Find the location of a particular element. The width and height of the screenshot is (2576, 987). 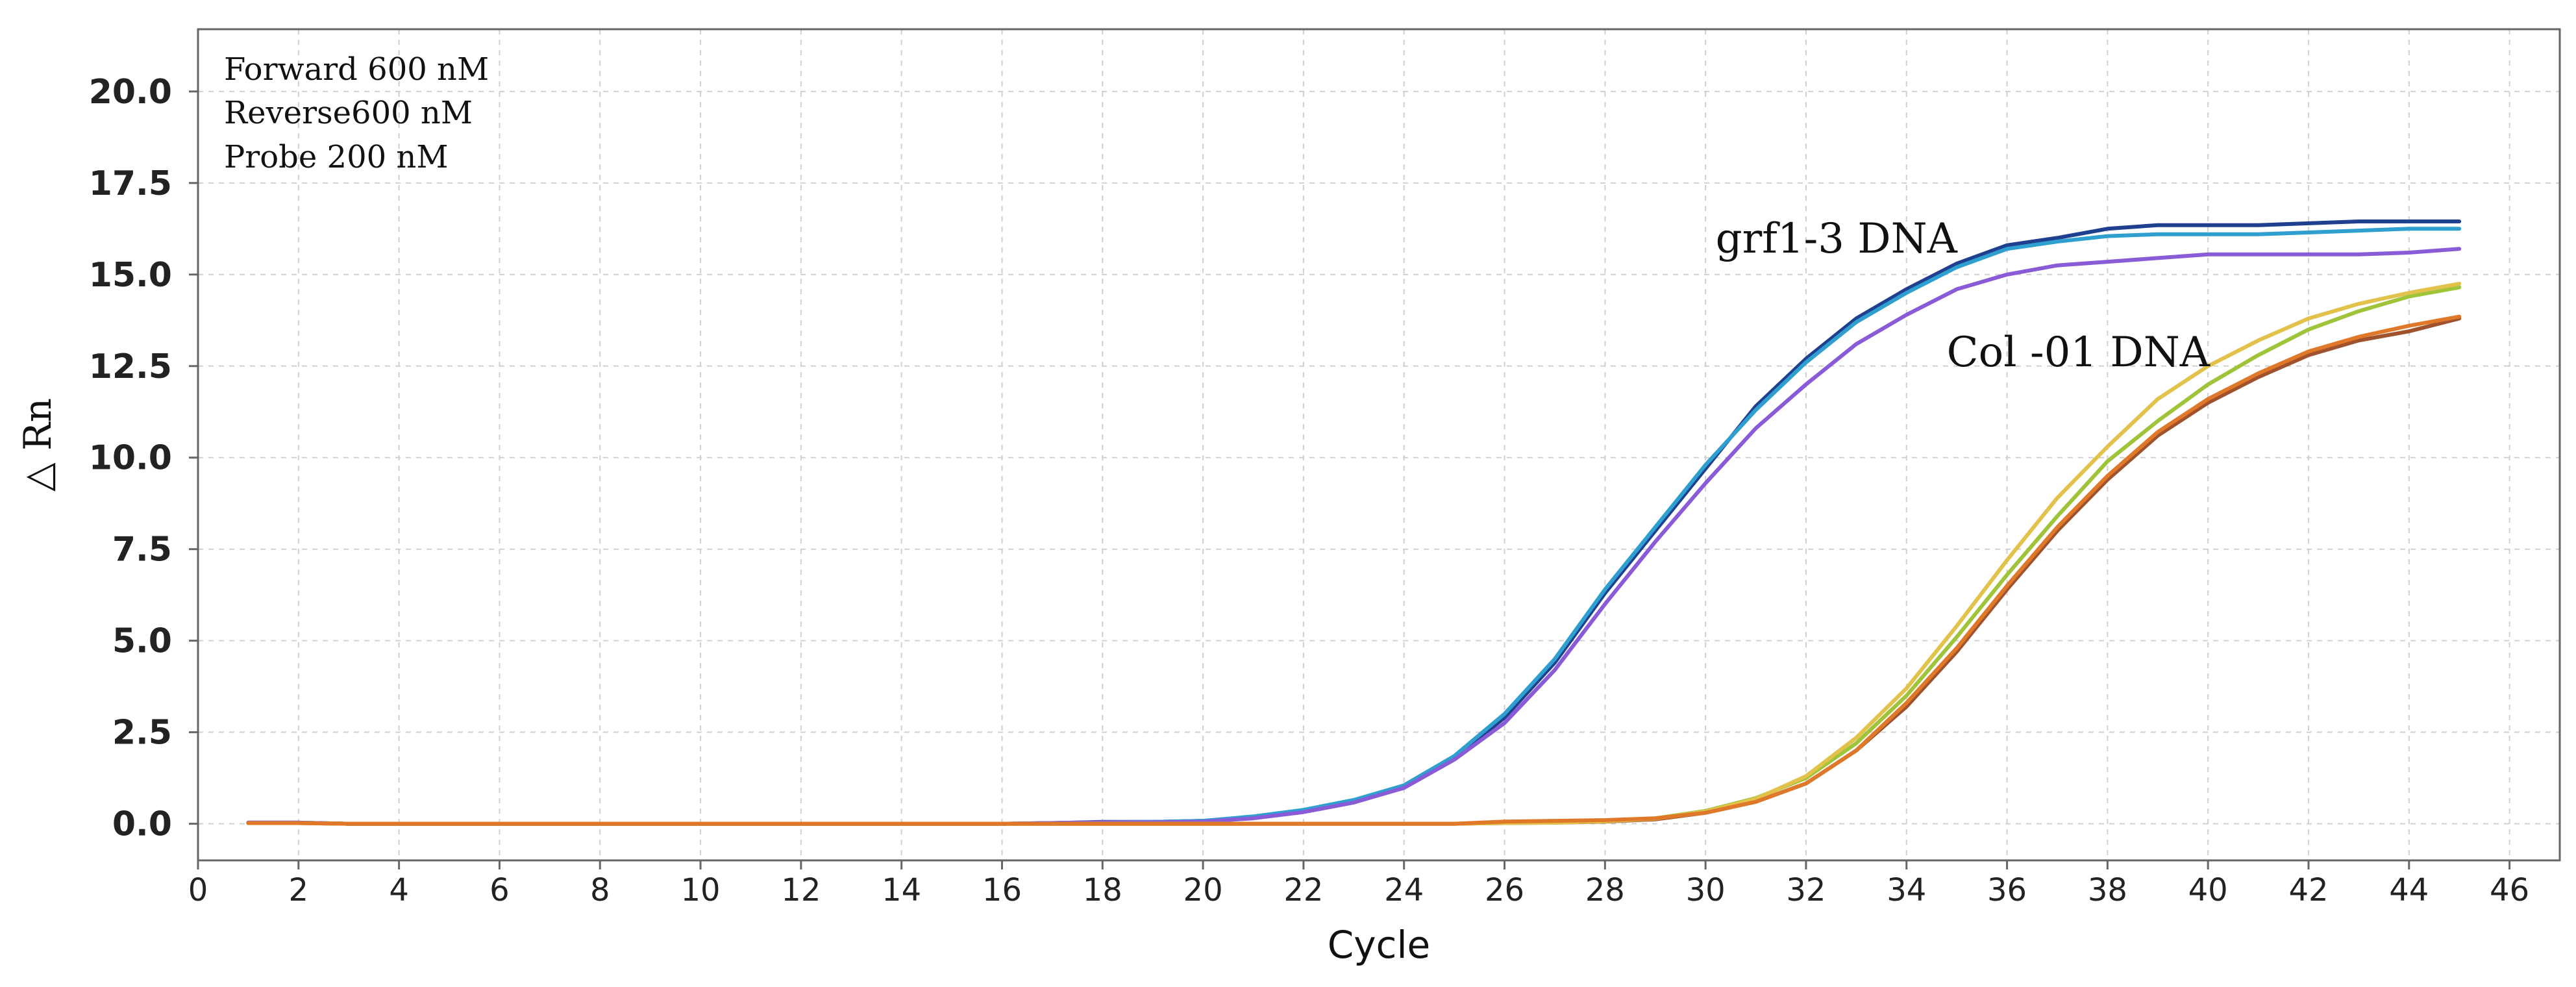

x-tick-label: 42 is located at coordinates (2308, 890).